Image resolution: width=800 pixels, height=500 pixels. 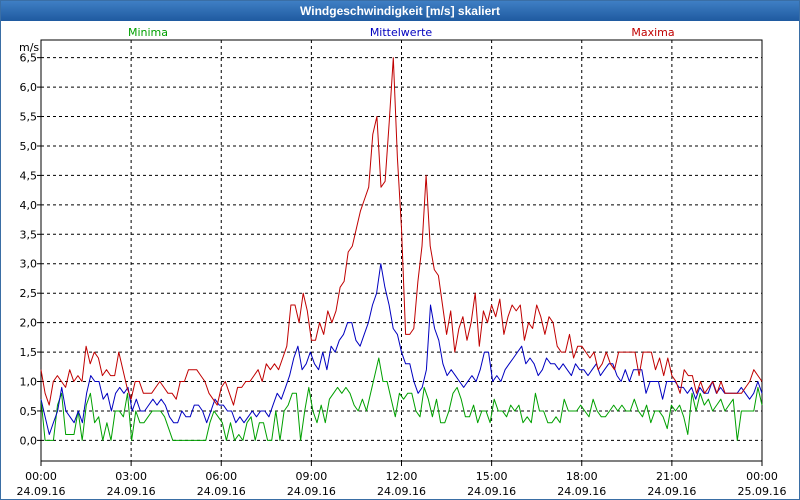 What do you see at coordinates (29, 323) in the screenshot?
I see `y-tick-label: 2,0` at bounding box center [29, 323].